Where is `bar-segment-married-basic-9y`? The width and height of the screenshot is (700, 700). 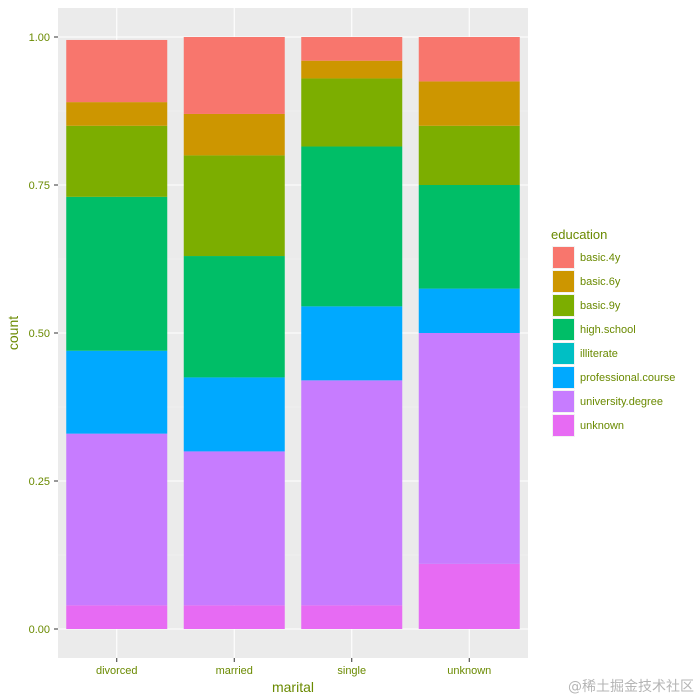
bar-segment-married-basic-9y is located at coordinates (234, 206).